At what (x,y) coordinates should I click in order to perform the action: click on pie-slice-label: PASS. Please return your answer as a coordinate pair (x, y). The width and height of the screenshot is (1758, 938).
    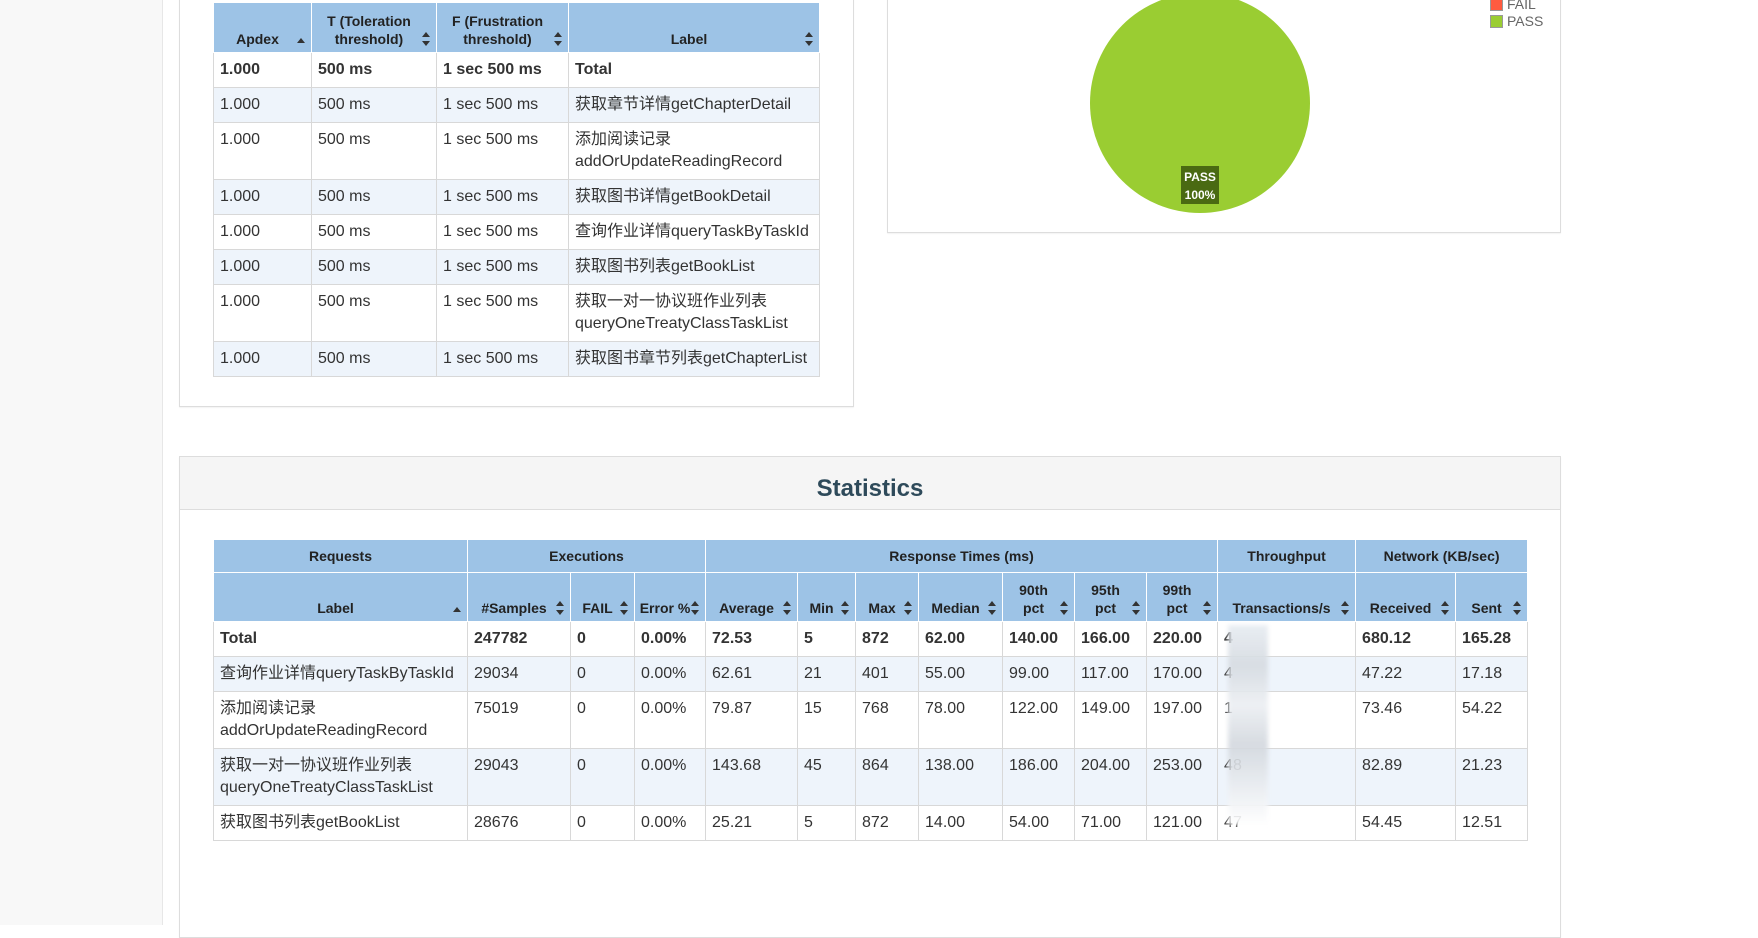
    Looking at the image, I should click on (1200, 177).